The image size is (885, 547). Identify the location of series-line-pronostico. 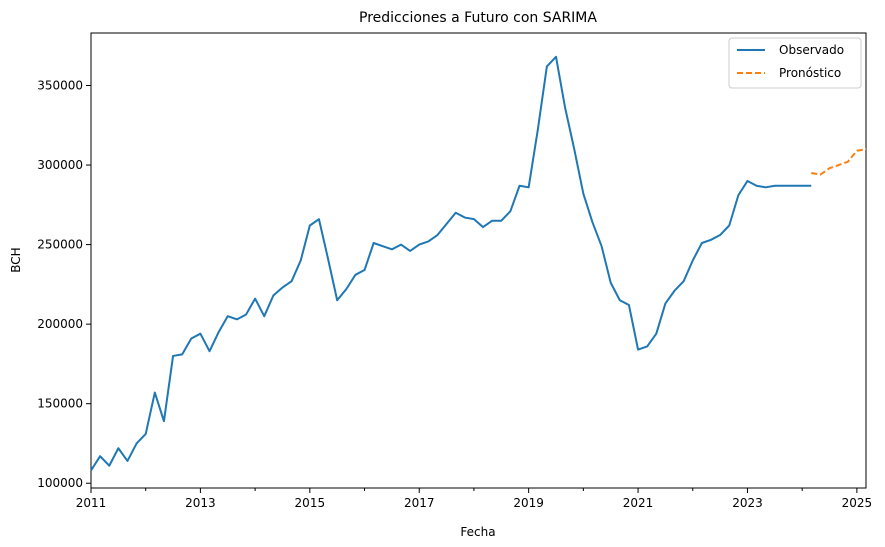
(839, 162).